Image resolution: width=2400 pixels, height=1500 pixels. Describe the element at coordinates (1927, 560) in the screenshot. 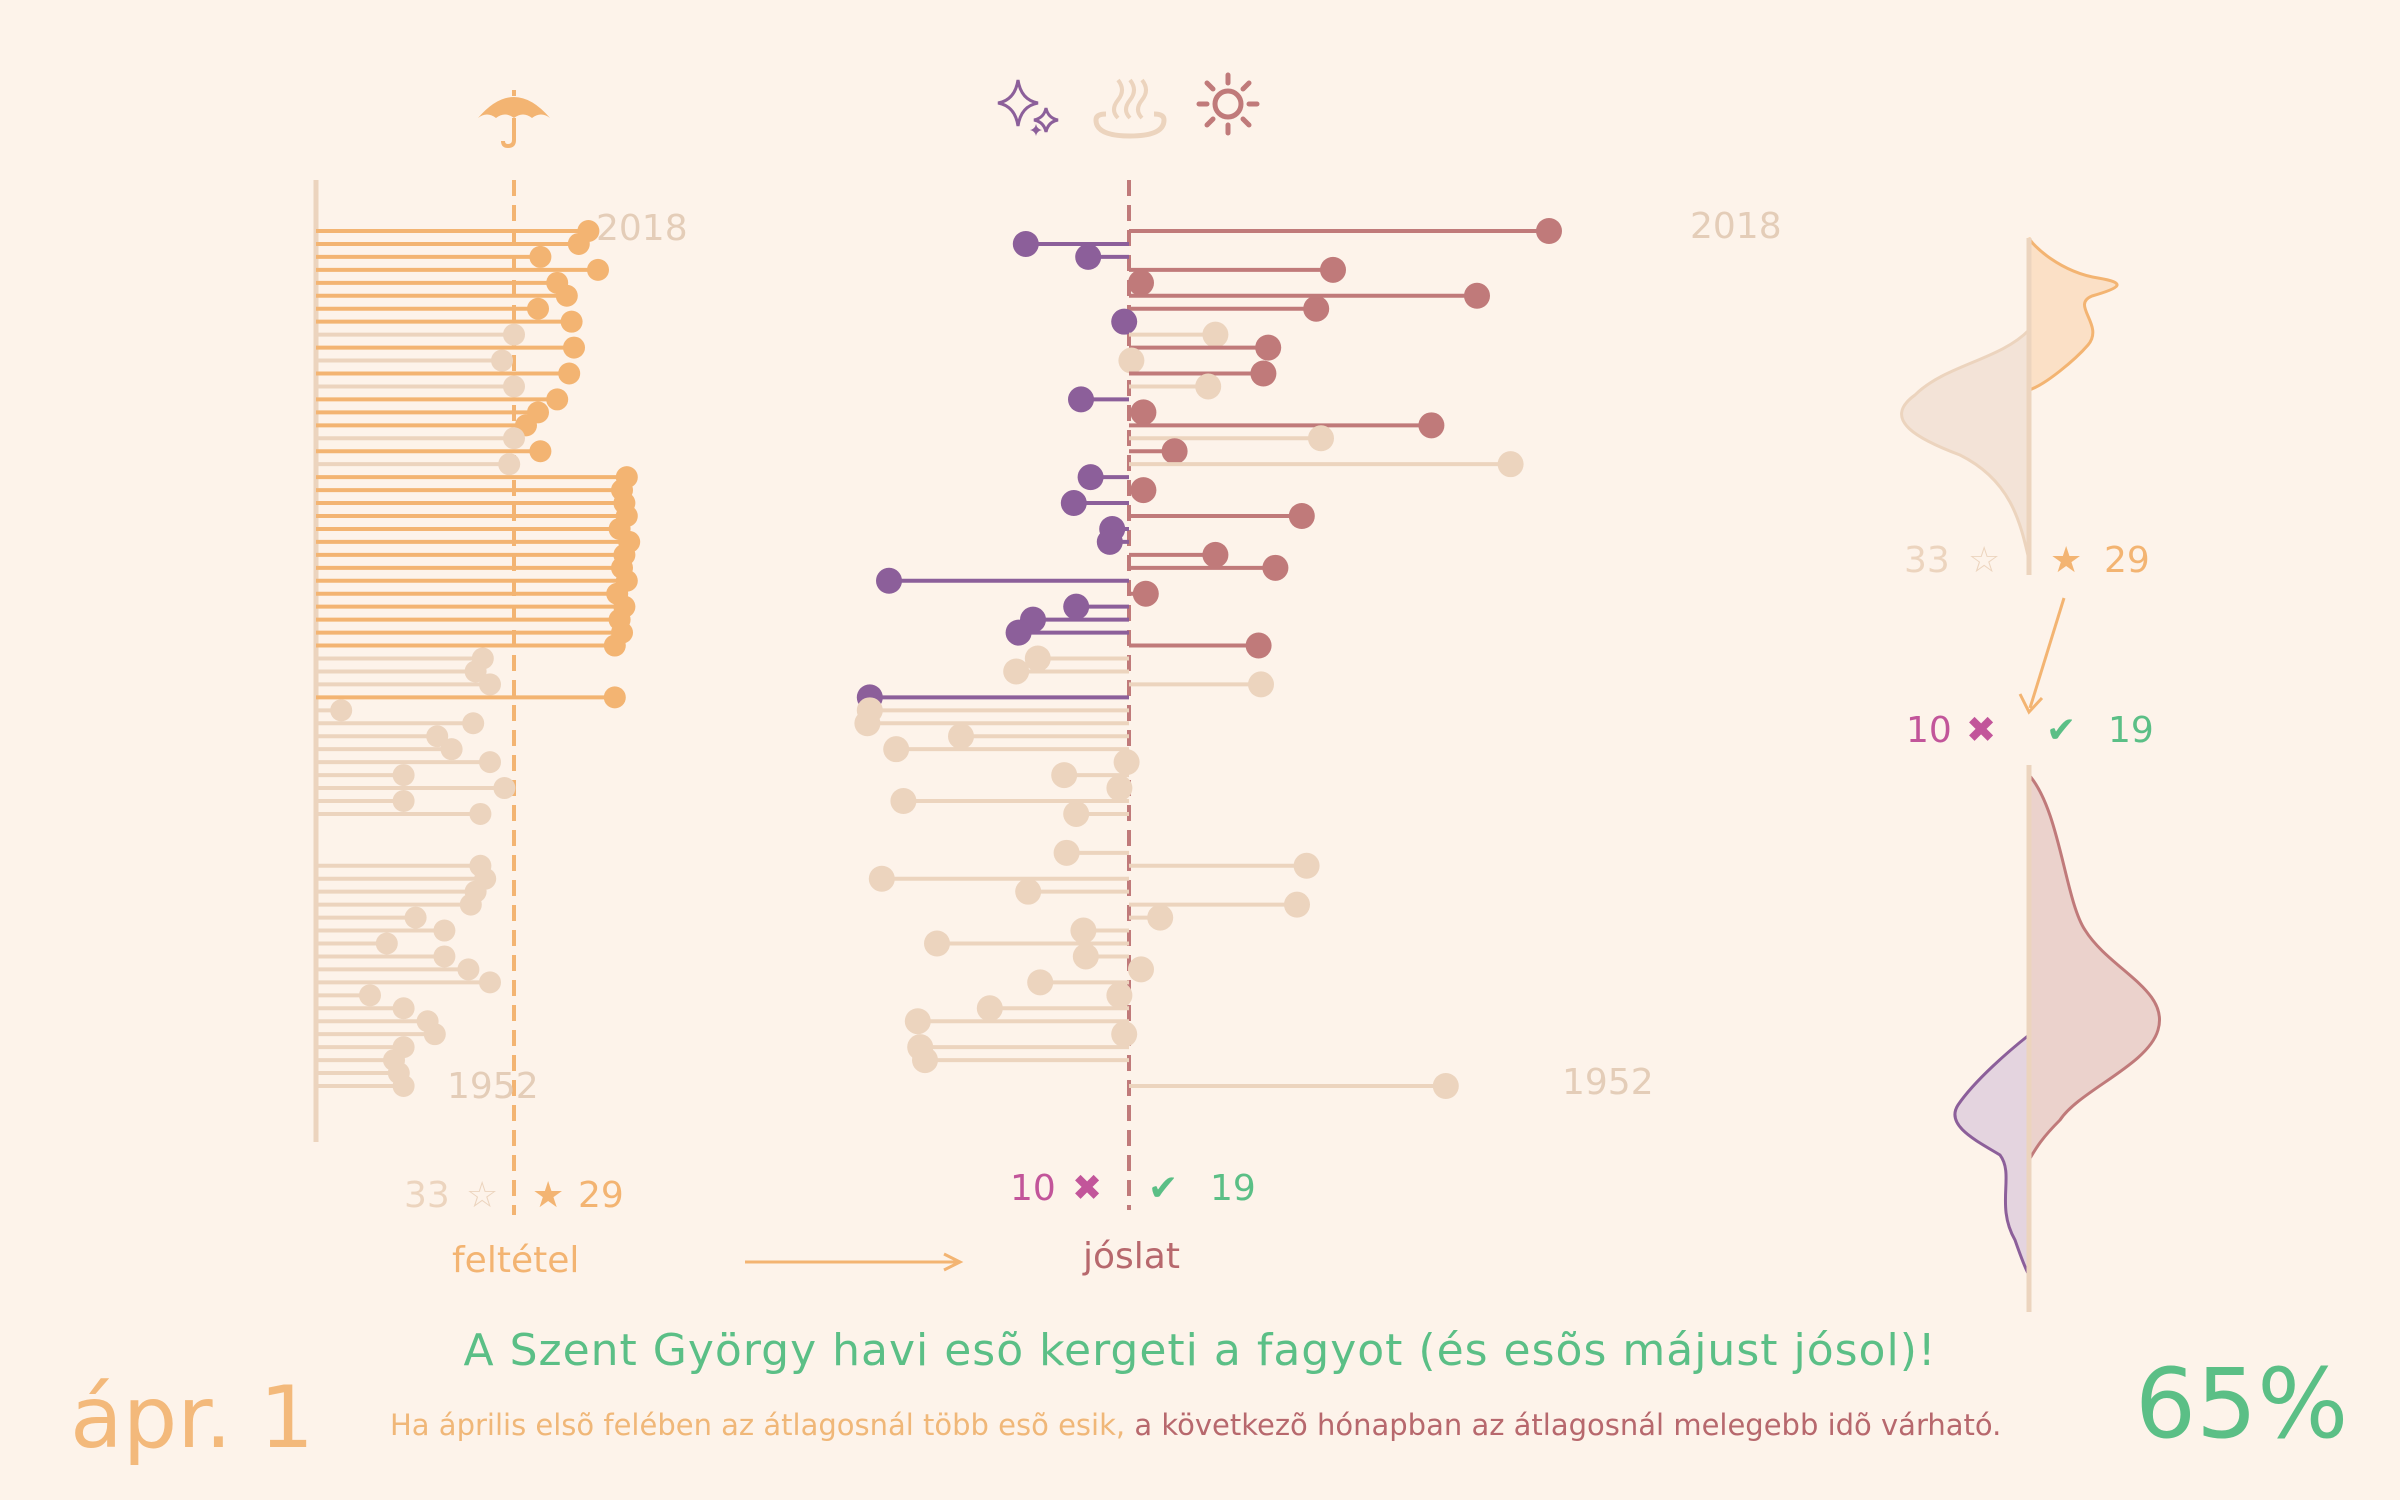

I see `dist-condition-not-met-count: 33` at that location.